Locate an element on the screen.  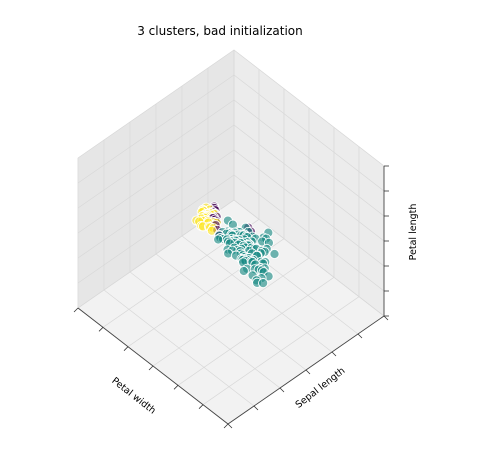
z-axis-label: Petal length is located at coordinates (413, 232).